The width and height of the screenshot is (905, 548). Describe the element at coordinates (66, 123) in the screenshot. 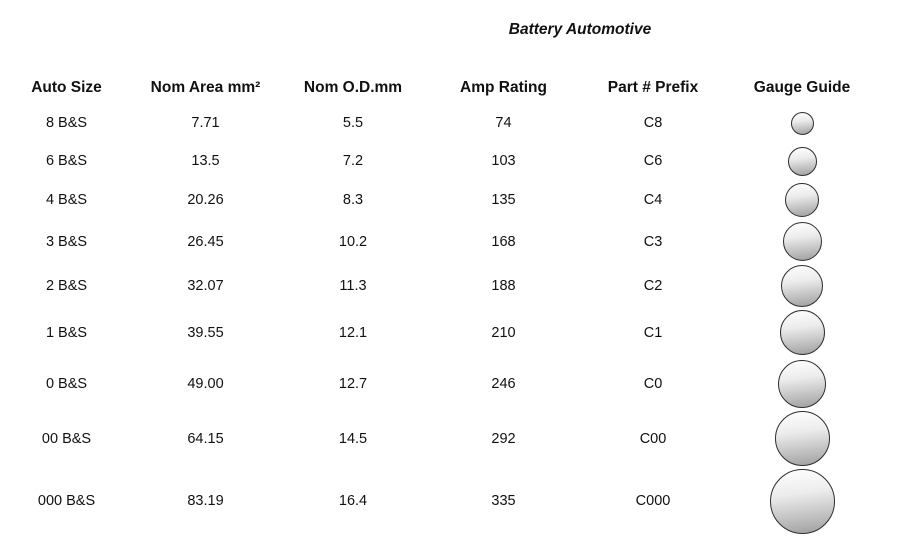

I see `auto-size-value: 8 B&S` at that location.